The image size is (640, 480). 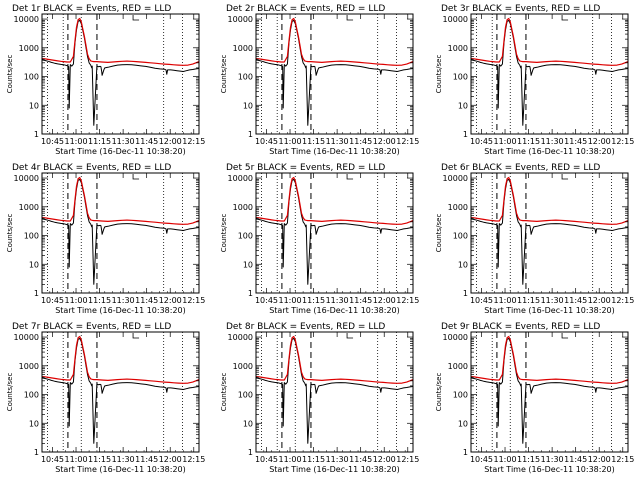 I want to click on panel-title: Det 3r BLACK = Events, RED = LLD, so click(x=520, y=9).